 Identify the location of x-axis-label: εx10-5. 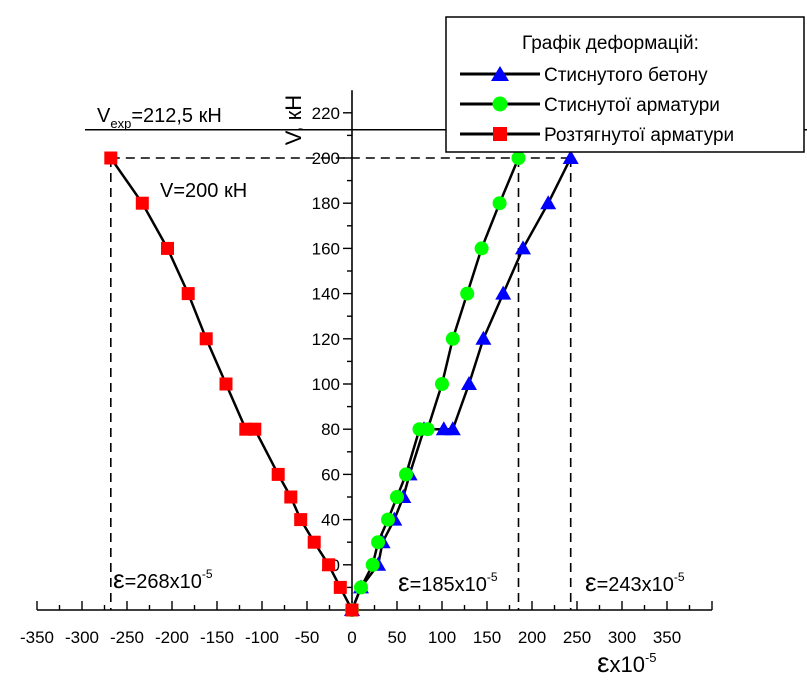
(627, 662).